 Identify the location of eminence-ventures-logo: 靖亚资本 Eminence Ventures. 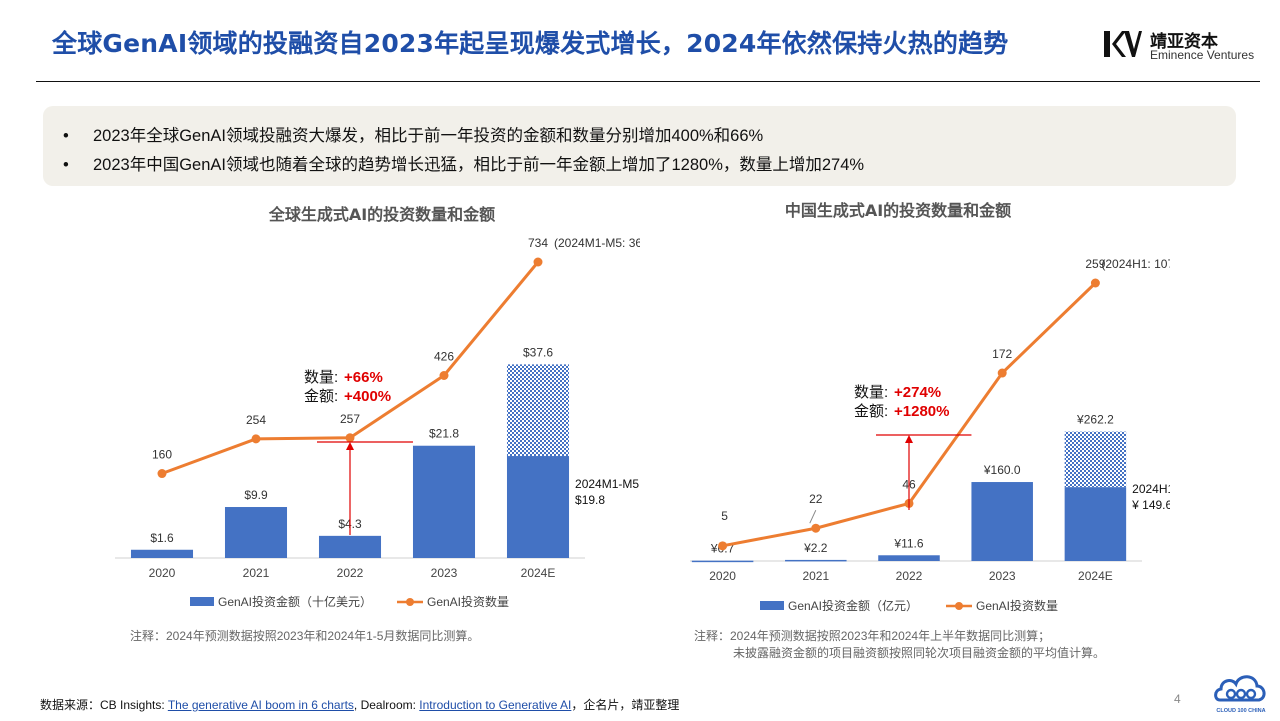
(1187, 47).